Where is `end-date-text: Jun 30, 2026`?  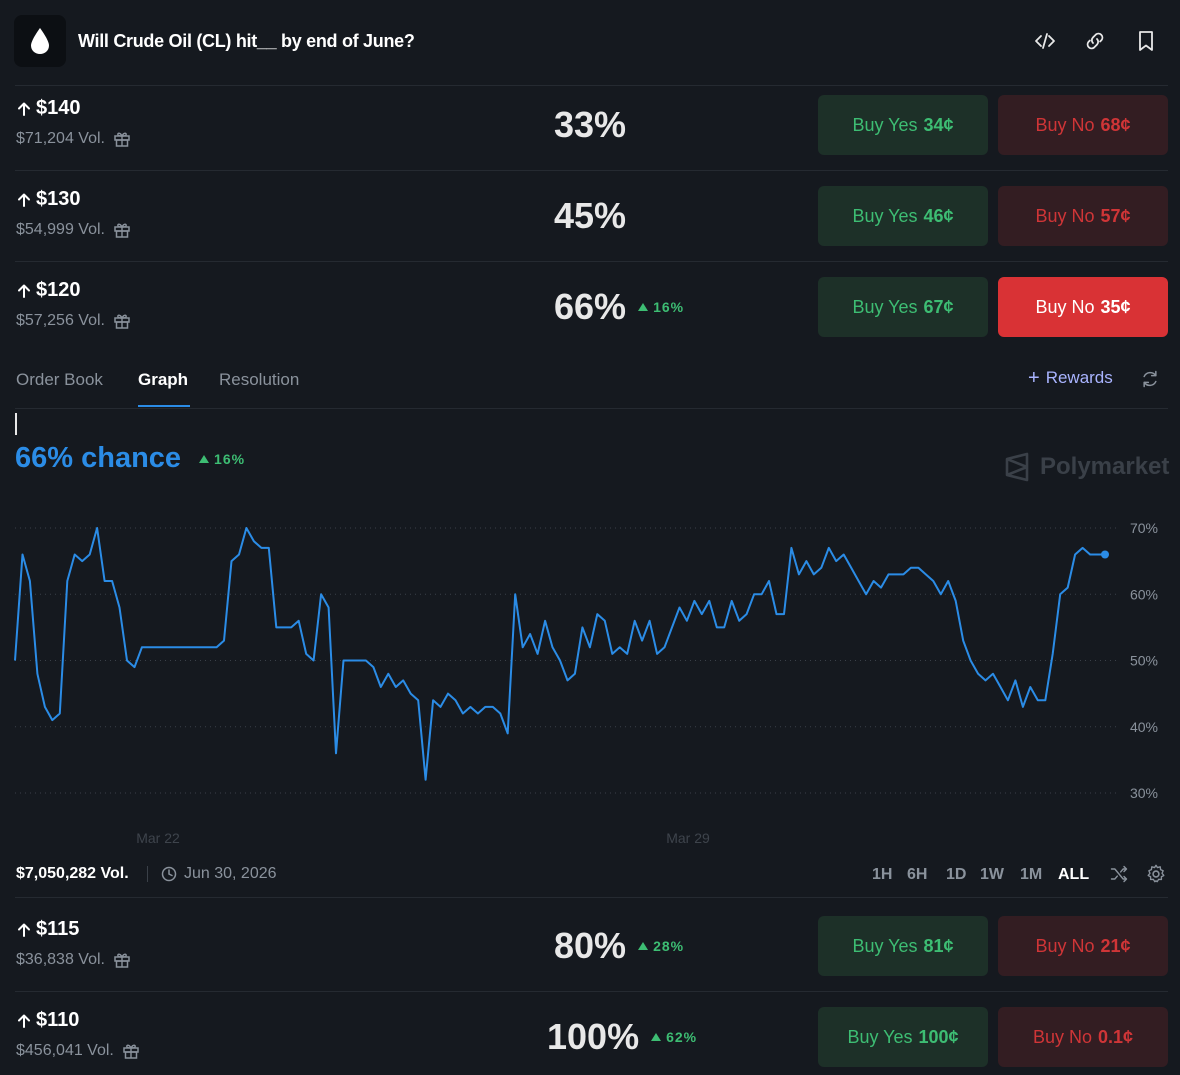
end-date-text: Jun 30, 2026 is located at coordinates (230, 873).